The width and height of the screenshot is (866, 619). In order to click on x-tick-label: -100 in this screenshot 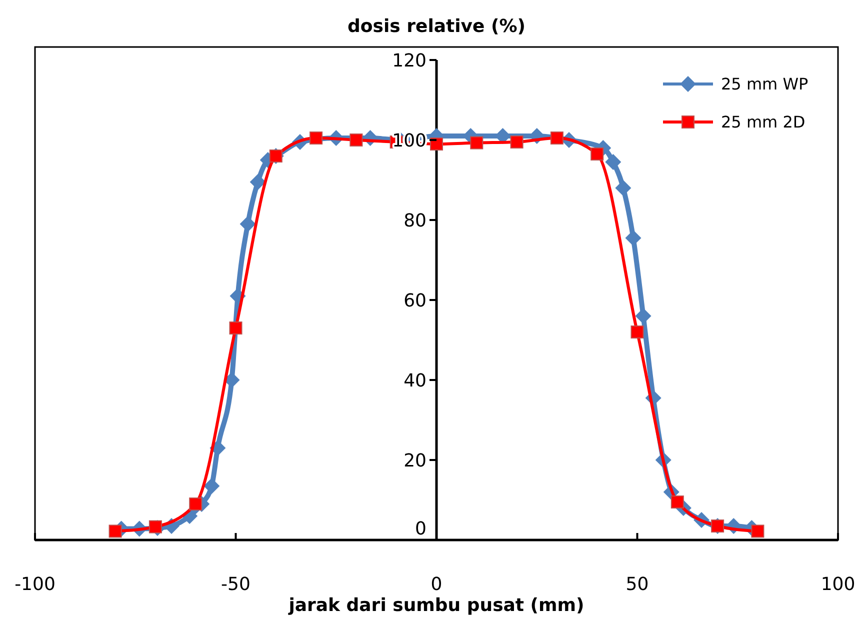, I will do `click(35, 584)`.